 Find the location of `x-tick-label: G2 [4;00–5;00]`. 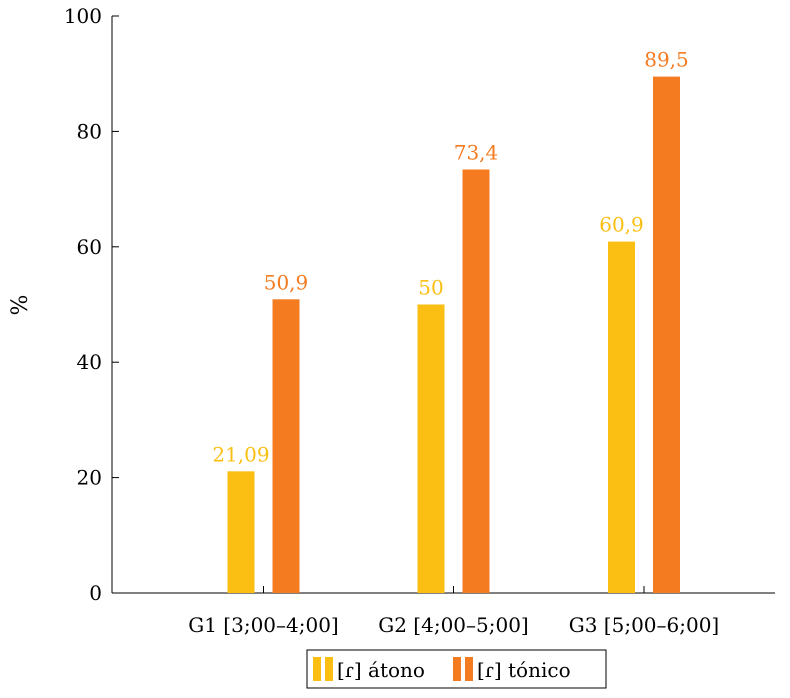

x-tick-label: G2 [4;00–5;00] is located at coordinates (453, 625).